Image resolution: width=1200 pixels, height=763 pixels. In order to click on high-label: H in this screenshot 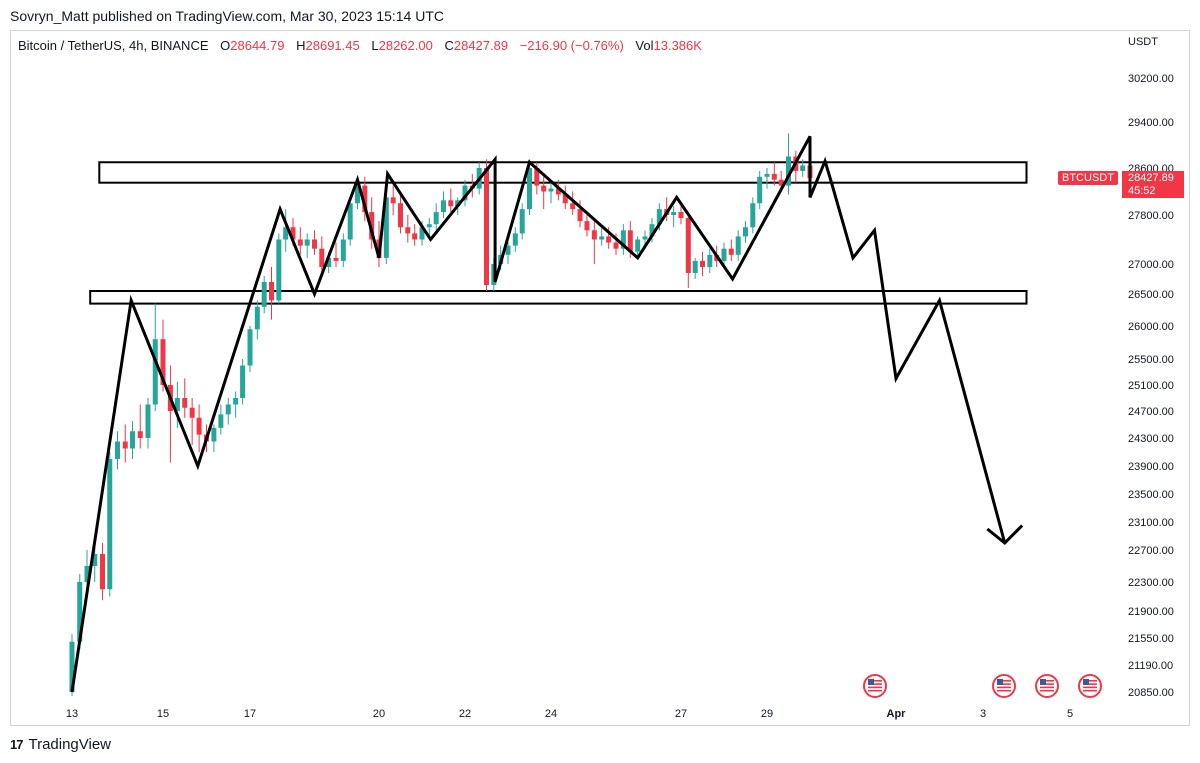, I will do `click(301, 45)`.